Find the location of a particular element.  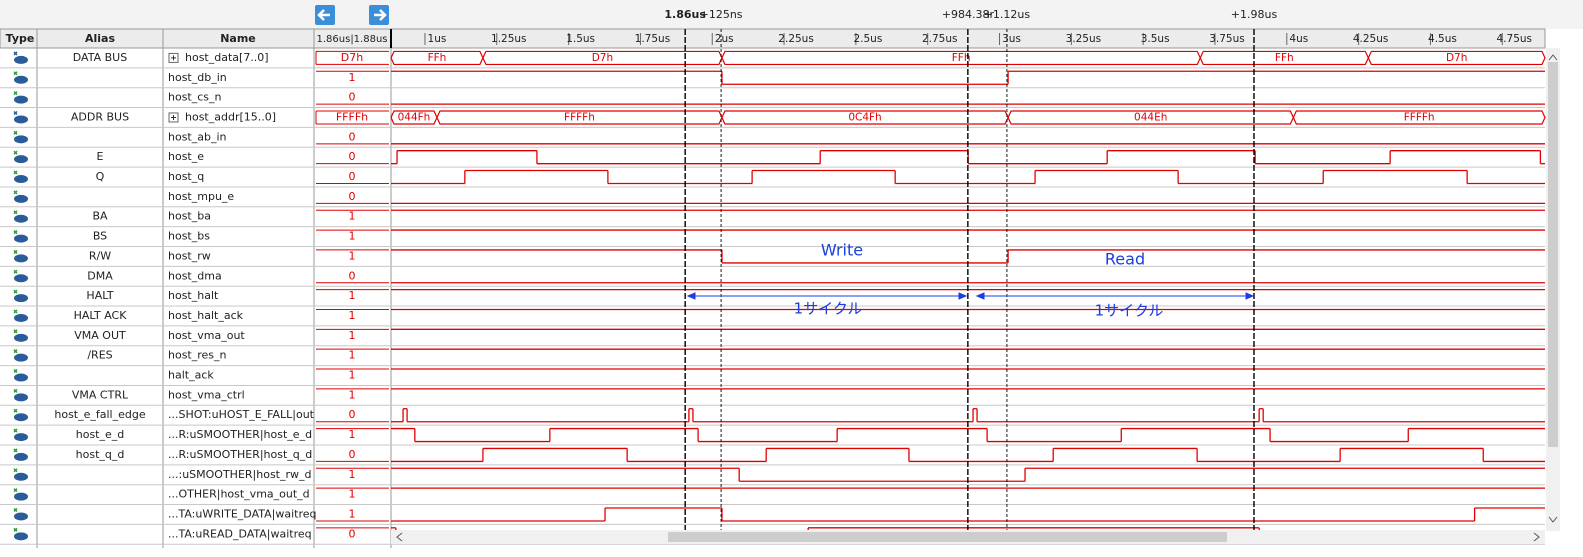

cursor-label: +1.98us is located at coordinates (1254, 14).